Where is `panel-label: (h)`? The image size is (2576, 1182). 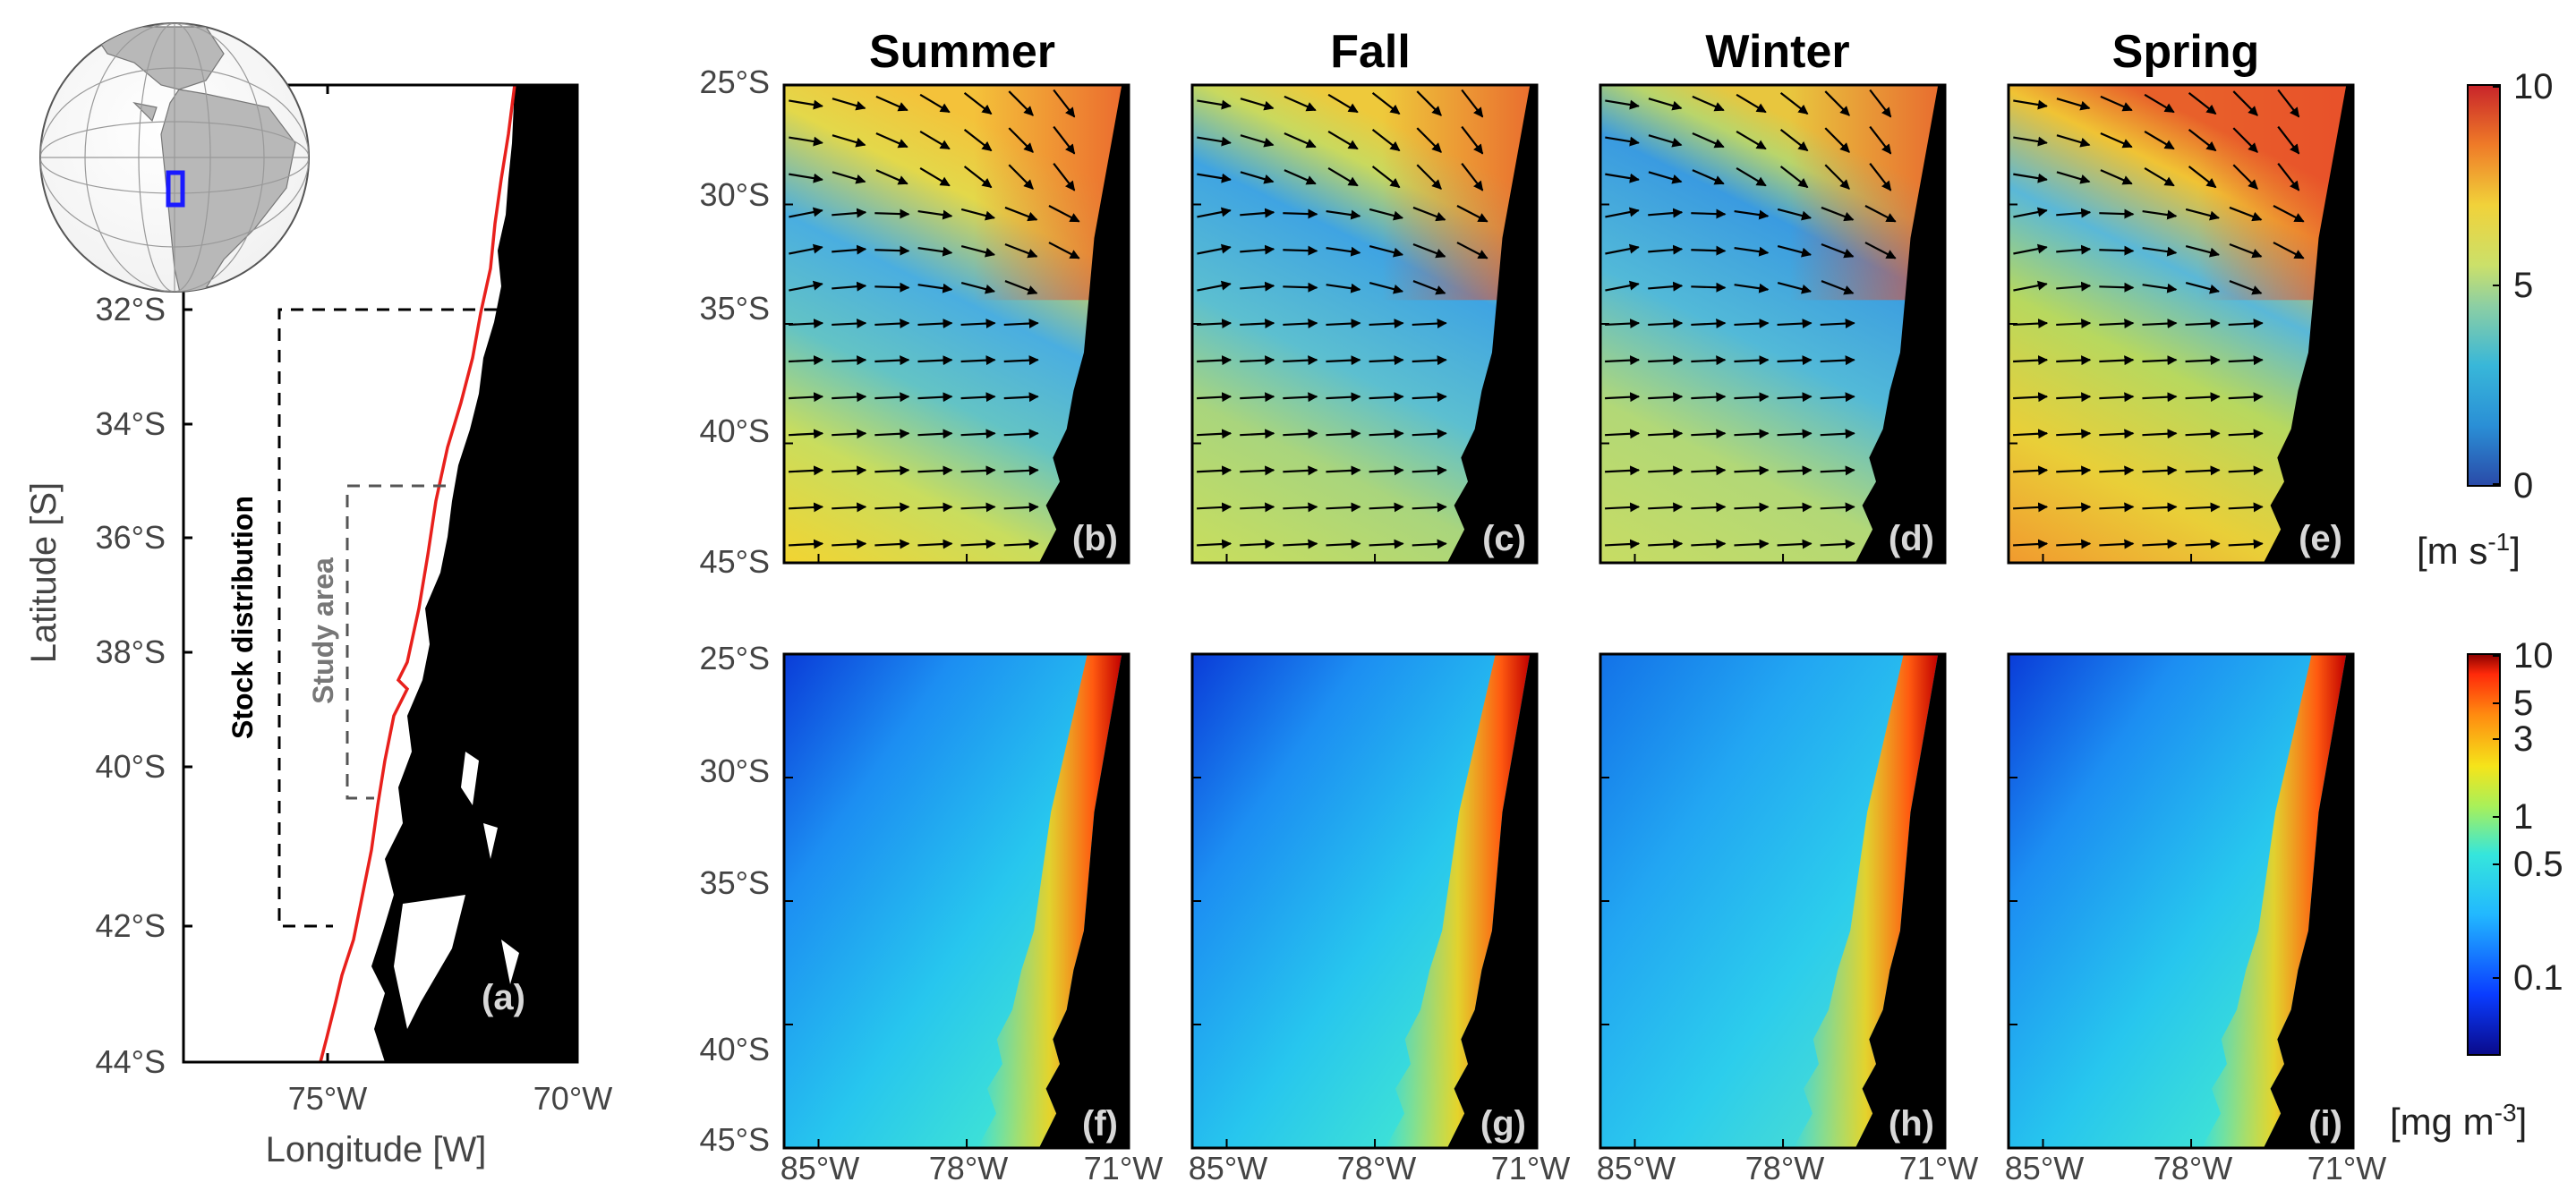 panel-label: (h) is located at coordinates (1911, 1124).